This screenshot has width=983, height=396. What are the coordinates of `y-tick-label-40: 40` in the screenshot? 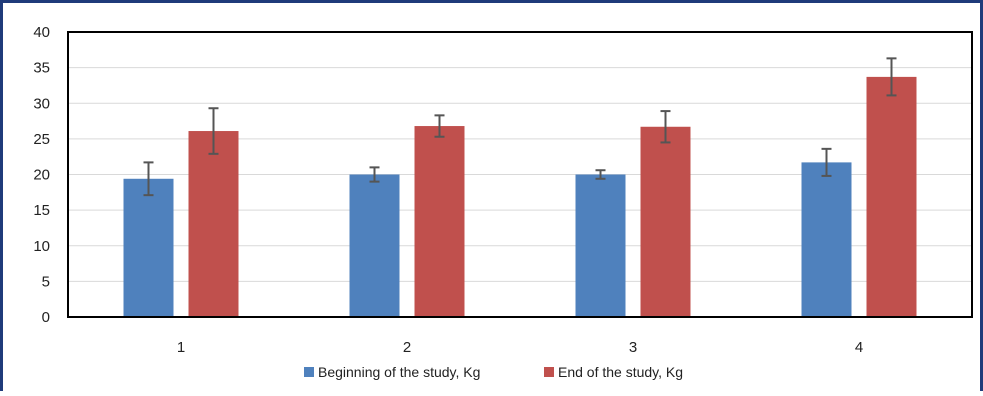 It's located at (41, 32).